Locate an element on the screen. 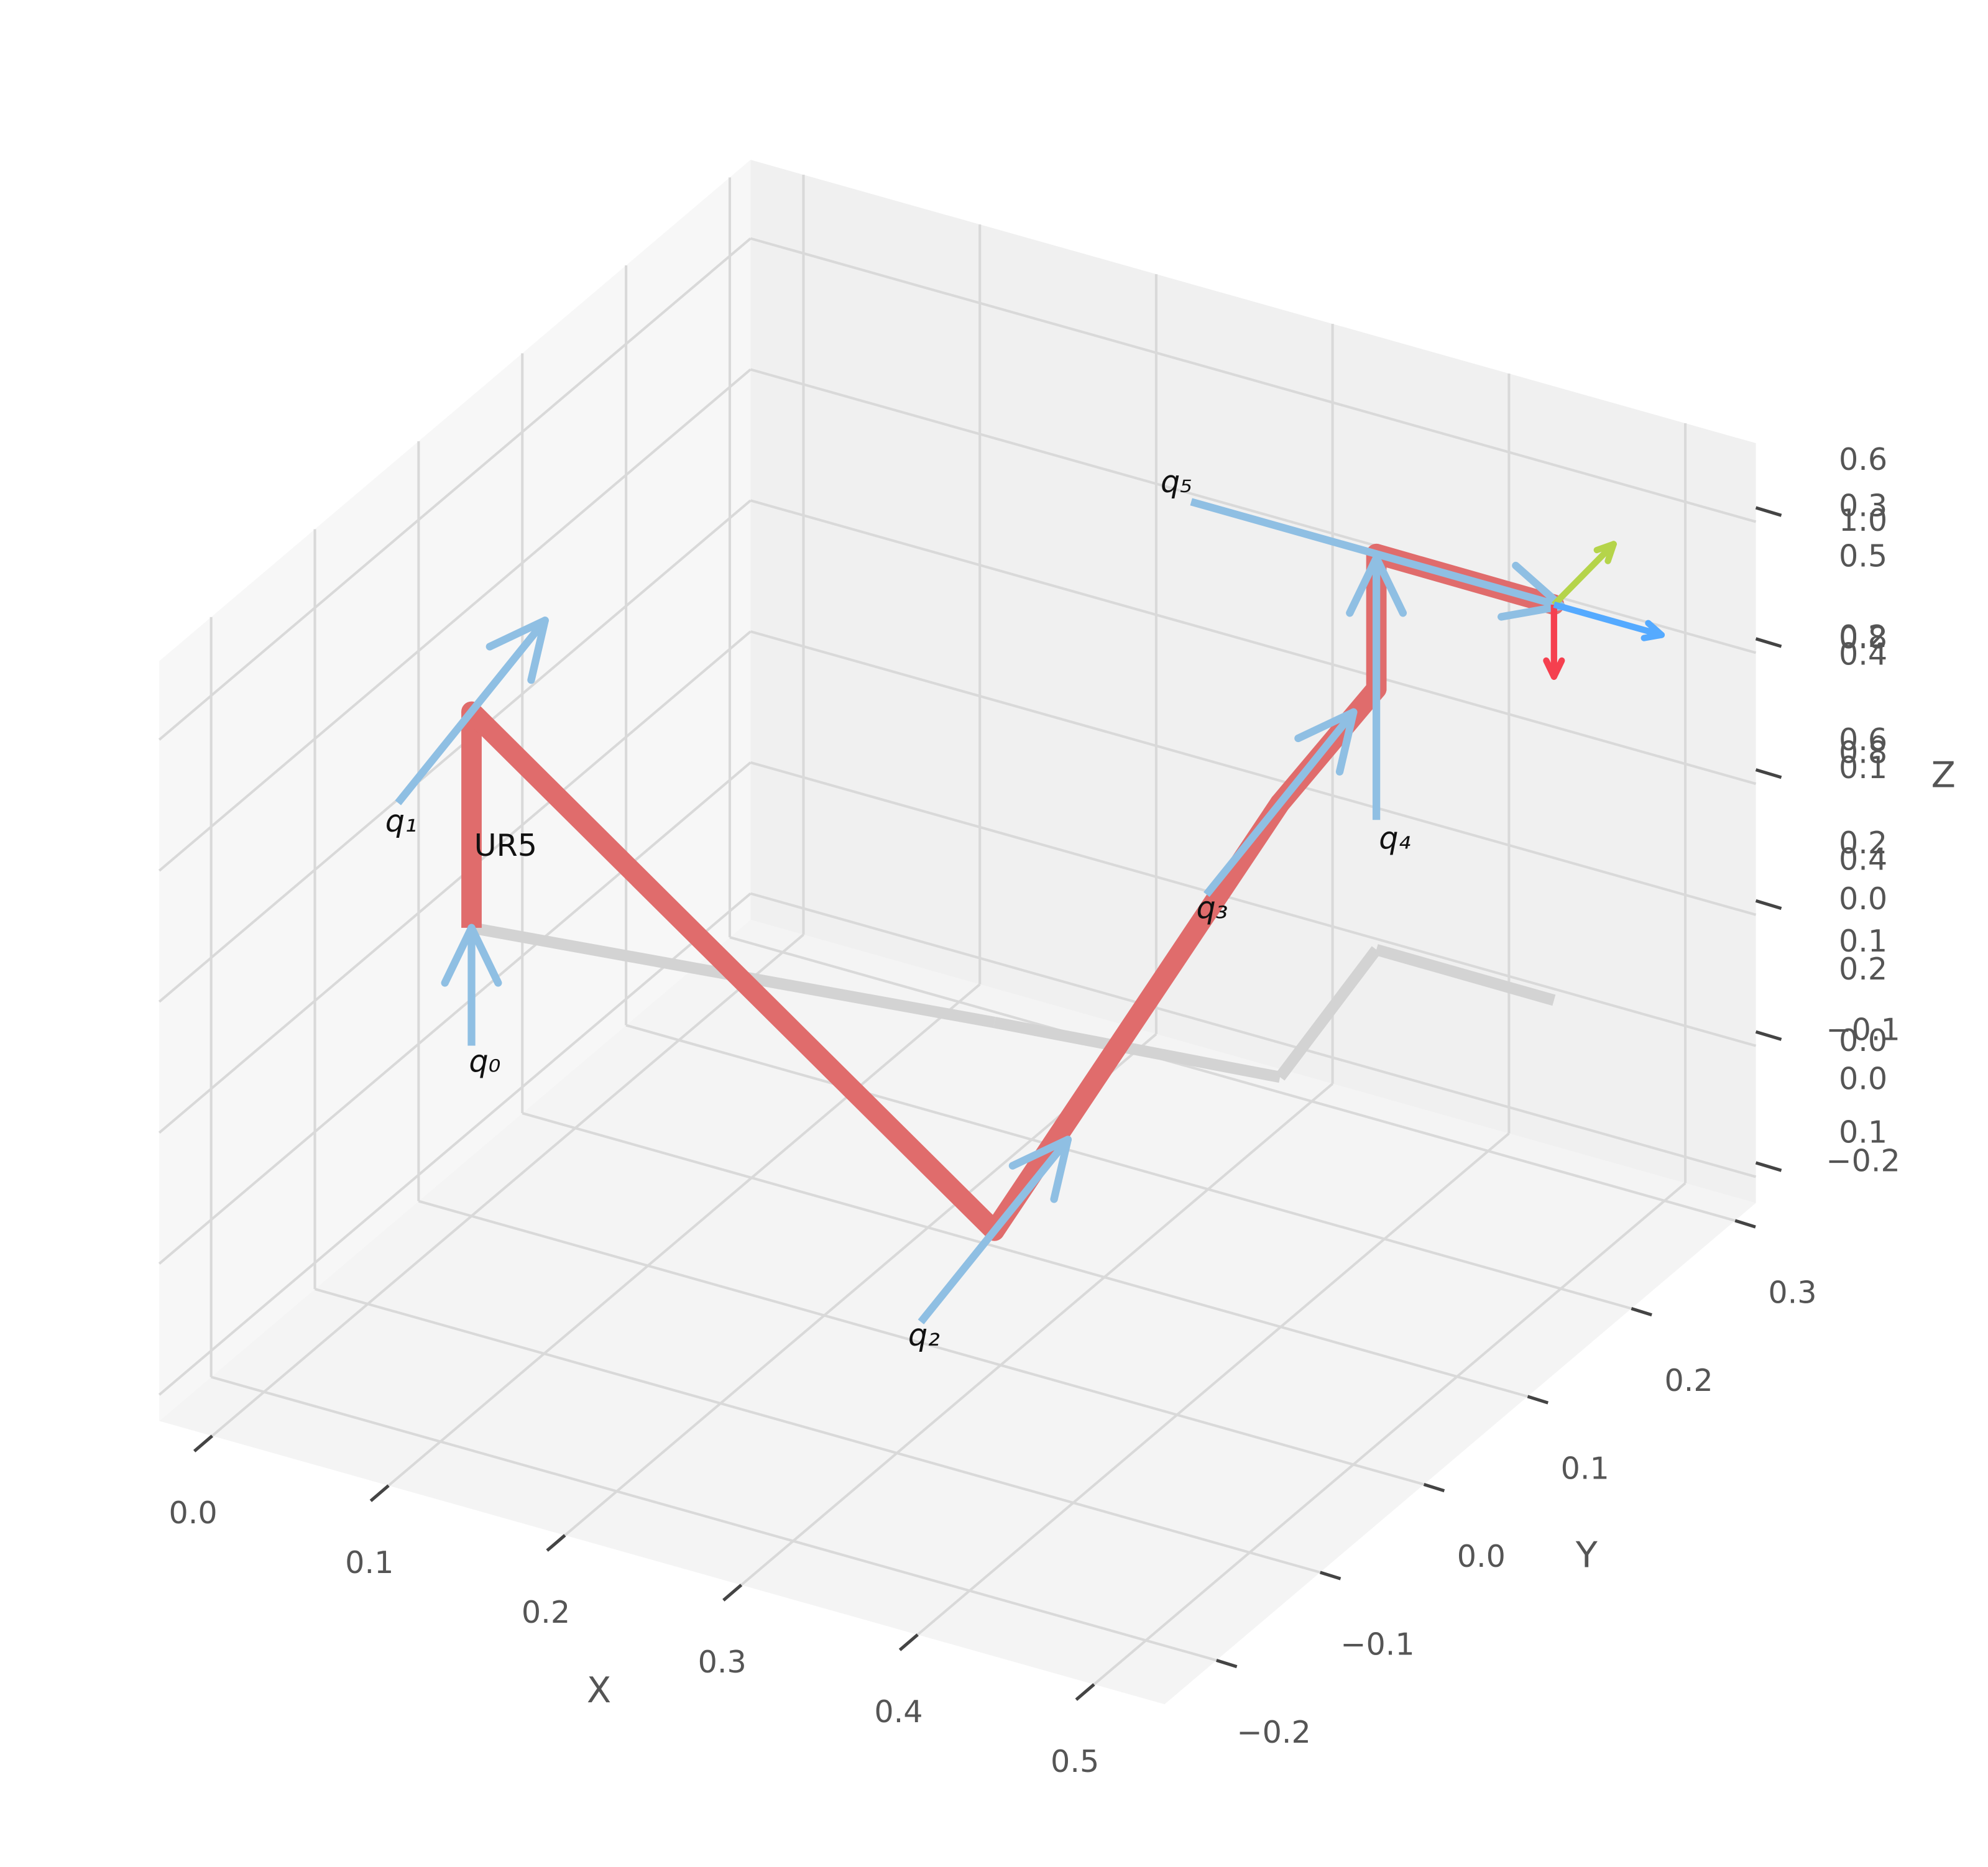 This screenshot has width=1988, height=1867. y-tick-label: 0.2 is located at coordinates (1688, 1380).